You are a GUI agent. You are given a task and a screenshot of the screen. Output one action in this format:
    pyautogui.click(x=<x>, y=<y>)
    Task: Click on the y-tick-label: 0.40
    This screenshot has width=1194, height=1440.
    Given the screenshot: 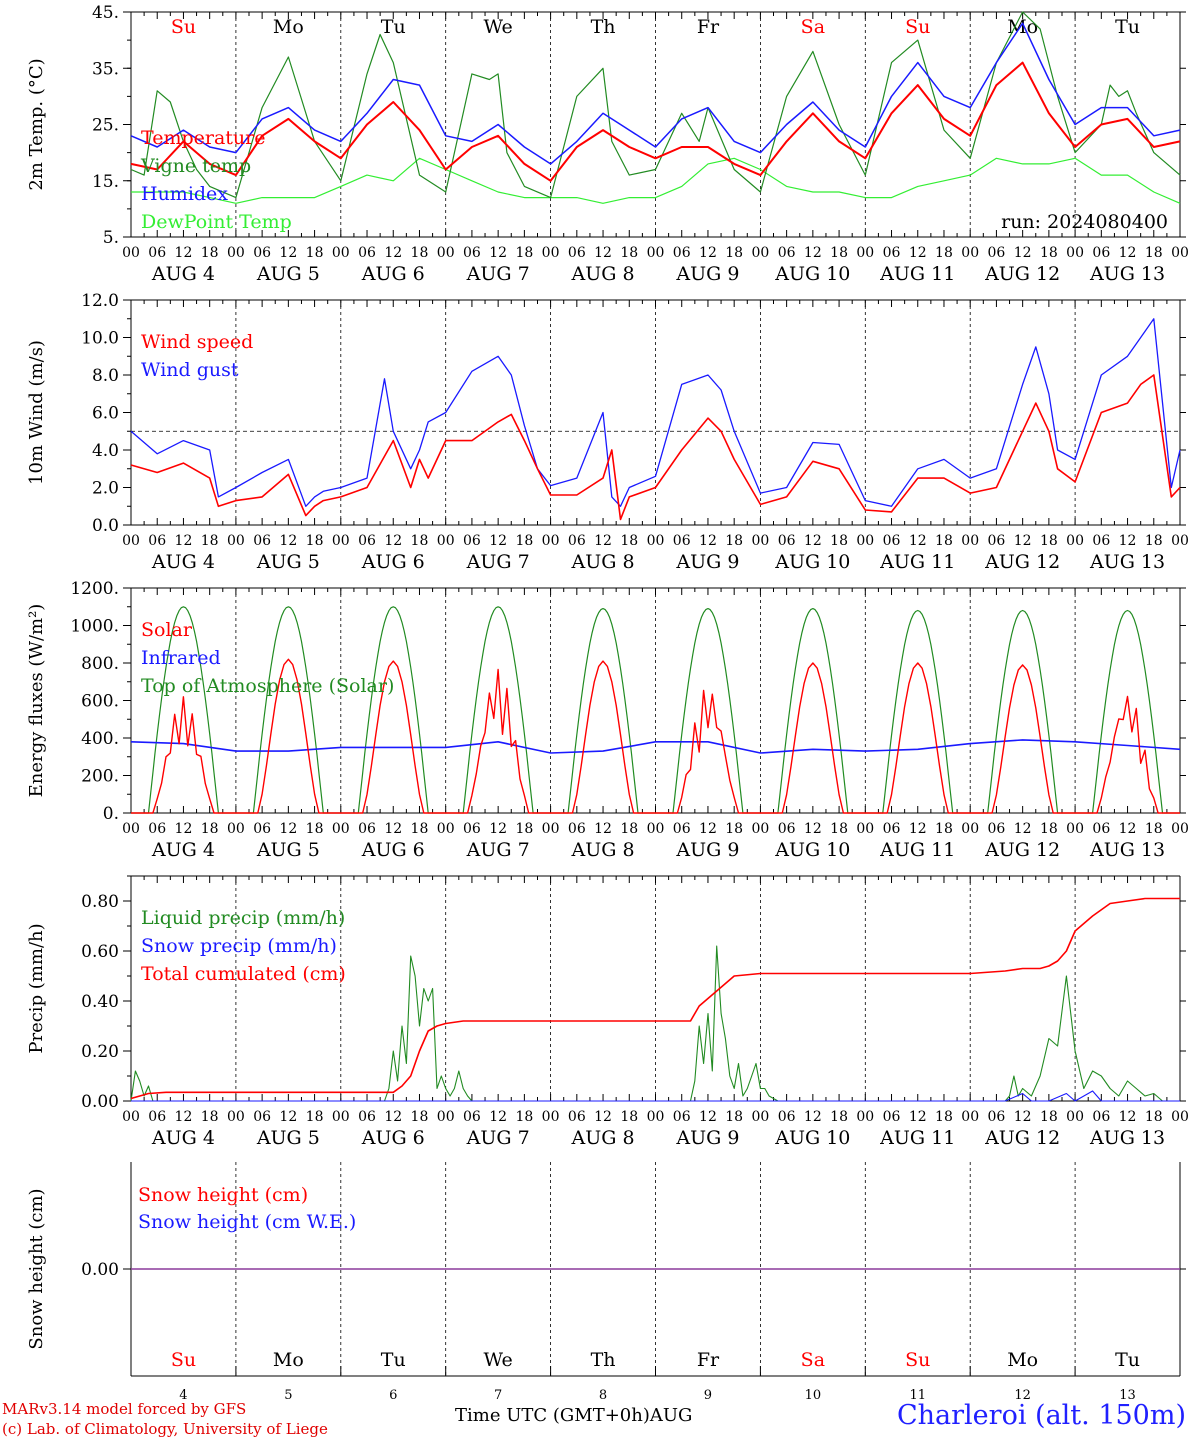 What is the action you would take?
    pyautogui.click(x=100, y=1002)
    